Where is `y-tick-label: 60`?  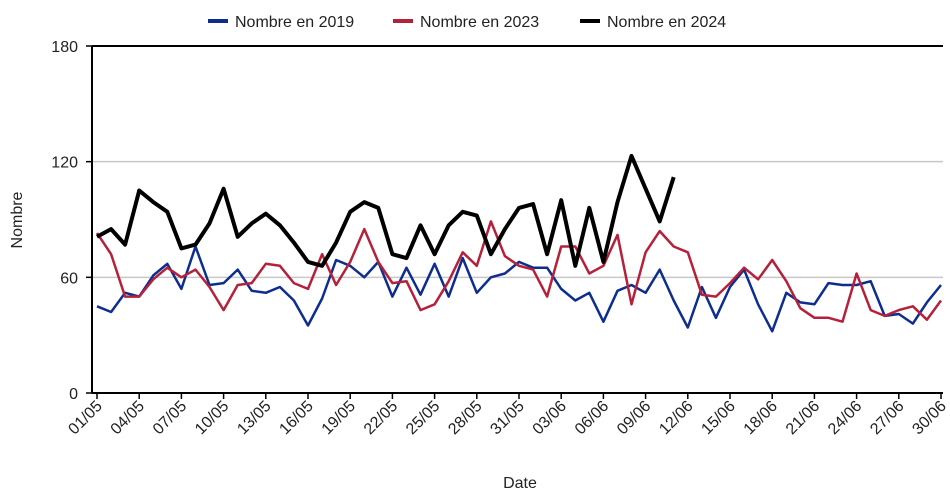
y-tick-label: 60 is located at coordinates (69, 278).